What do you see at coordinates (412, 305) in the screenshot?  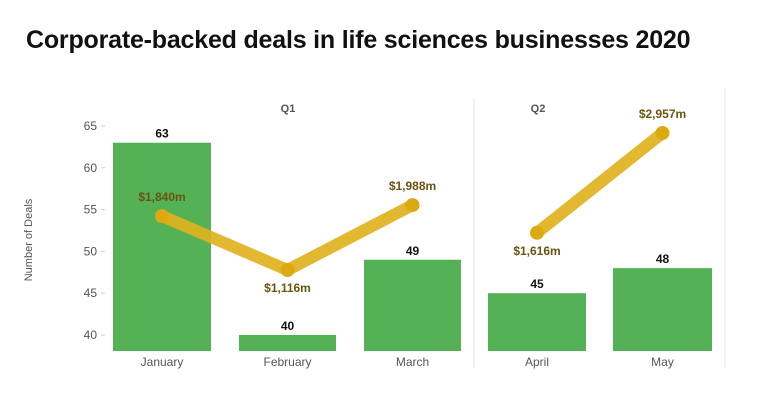 I see `bar-march` at bounding box center [412, 305].